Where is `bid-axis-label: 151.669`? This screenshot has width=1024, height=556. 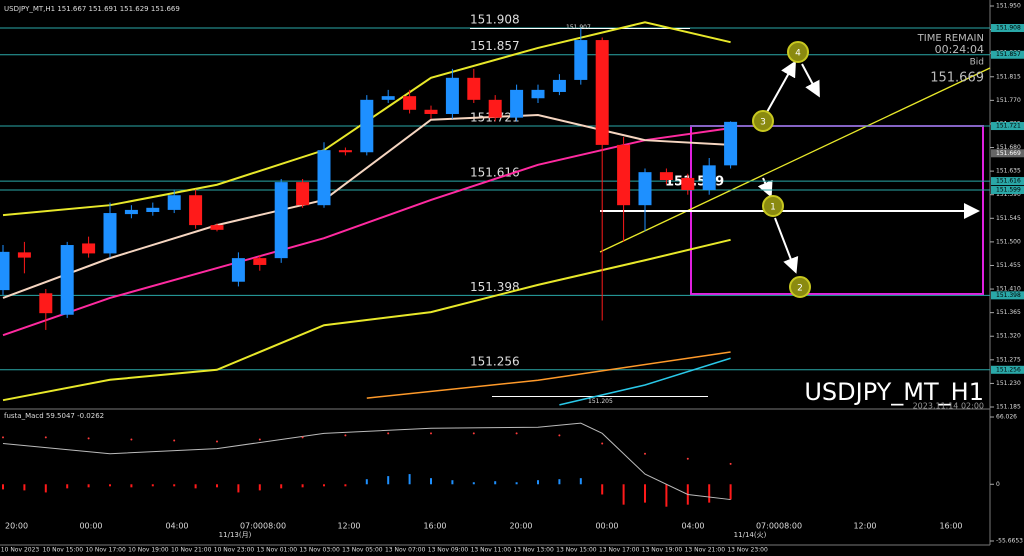 bid-axis-label: 151.669 is located at coordinates (1008, 153).